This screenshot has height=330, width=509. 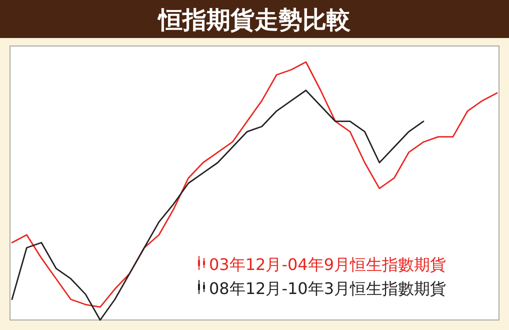 What do you see at coordinates (254, 20) in the screenshot?
I see `chart-title: 恒指期貨走勢比較` at bounding box center [254, 20].